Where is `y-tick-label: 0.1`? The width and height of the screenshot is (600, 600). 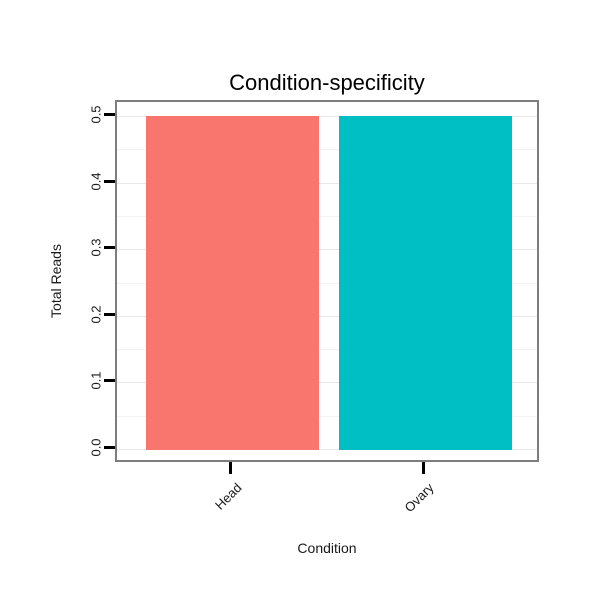
y-tick-label: 0.1 is located at coordinates (96, 380).